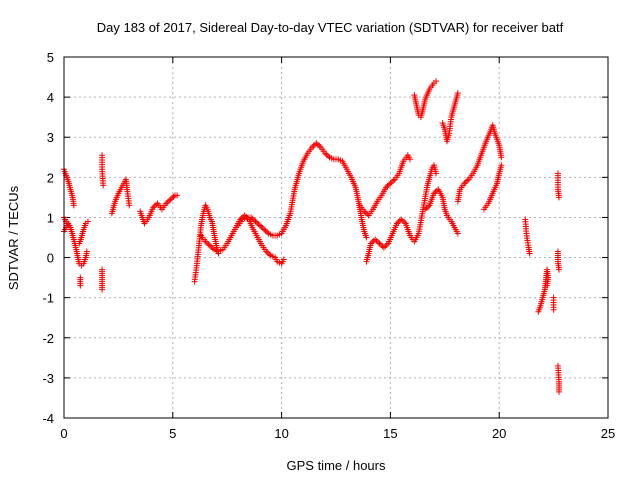 This screenshot has width=640, height=480. I want to click on y-tick-label: -4, so click(48, 418).